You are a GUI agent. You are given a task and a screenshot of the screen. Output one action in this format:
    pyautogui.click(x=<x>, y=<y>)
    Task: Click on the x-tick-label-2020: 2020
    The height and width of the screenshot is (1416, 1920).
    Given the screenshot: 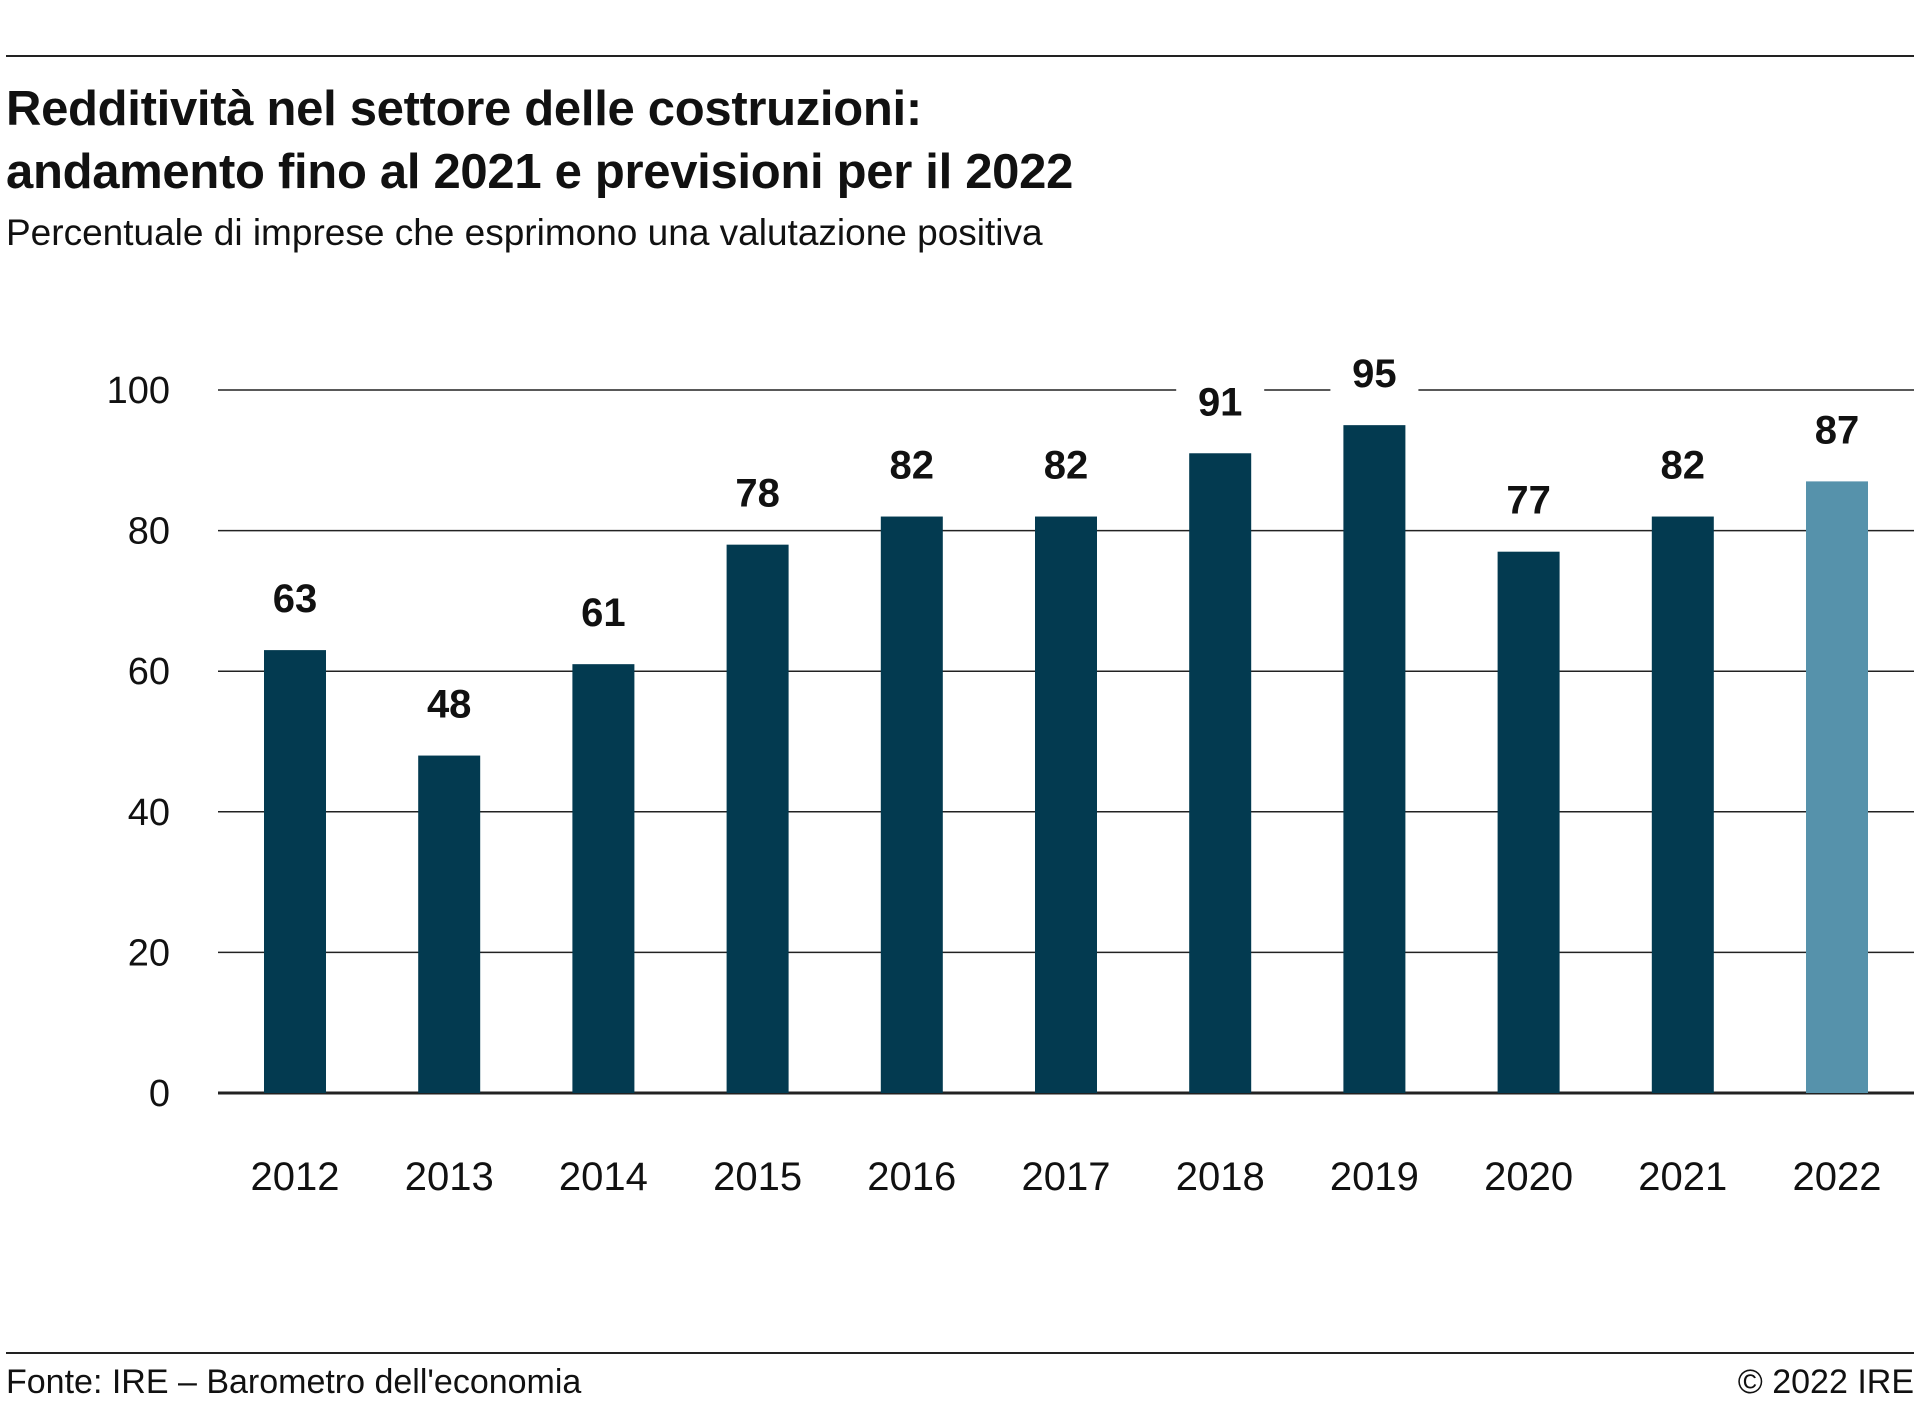 What is the action you would take?
    pyautogui.click(x=1528, y=1177)
    